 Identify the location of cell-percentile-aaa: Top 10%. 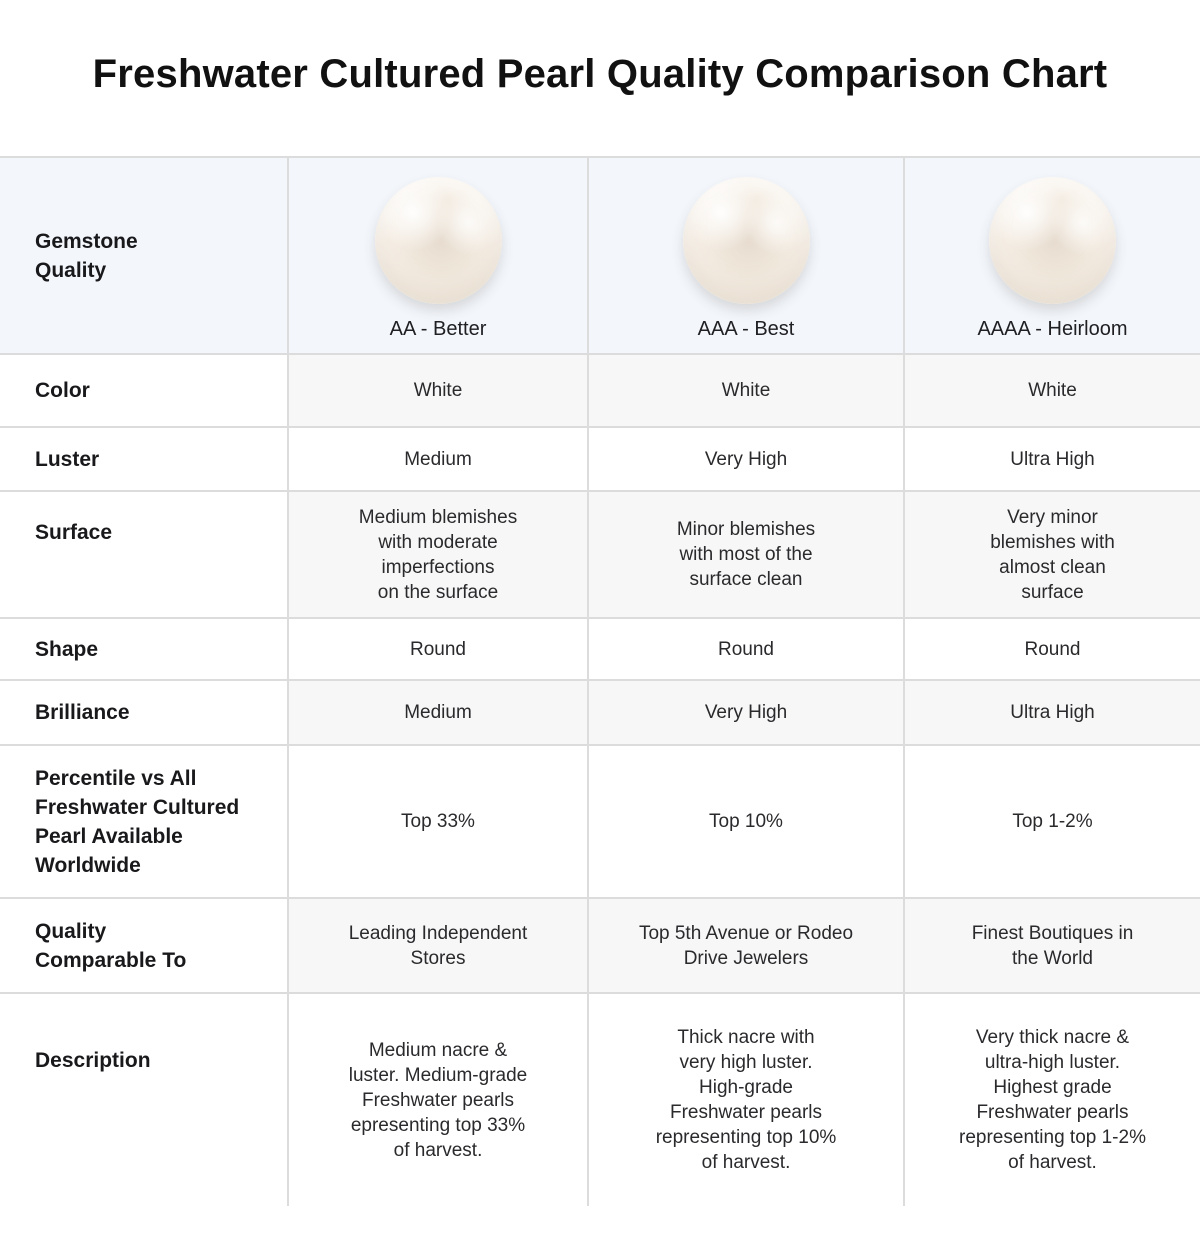
(746, 821).